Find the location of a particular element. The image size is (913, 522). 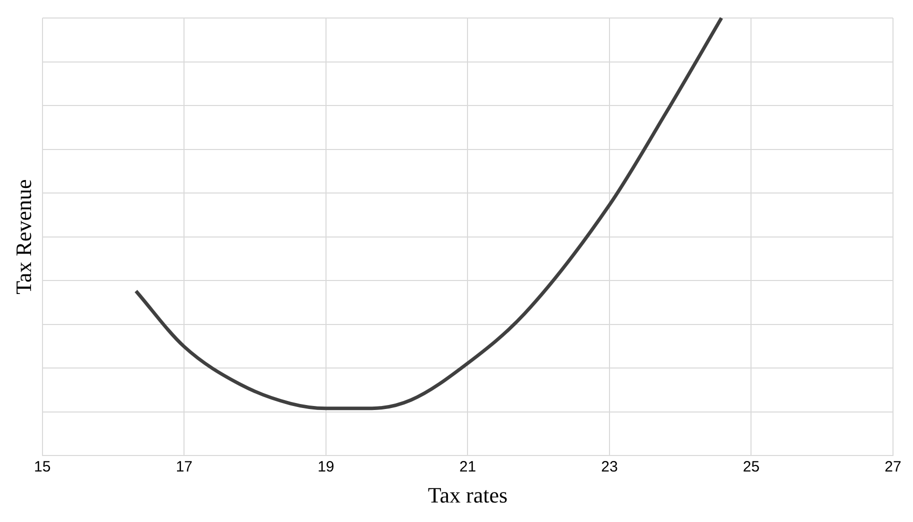

x-tick-label: 25 is located at coordinates (751, 467).